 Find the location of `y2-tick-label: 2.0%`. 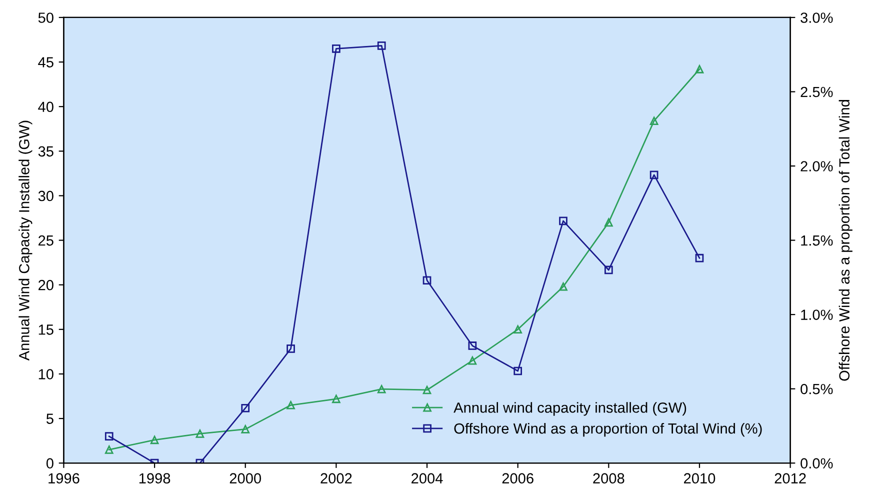

y2-tick-label: 2.0% is located at coordinates (816, 166).